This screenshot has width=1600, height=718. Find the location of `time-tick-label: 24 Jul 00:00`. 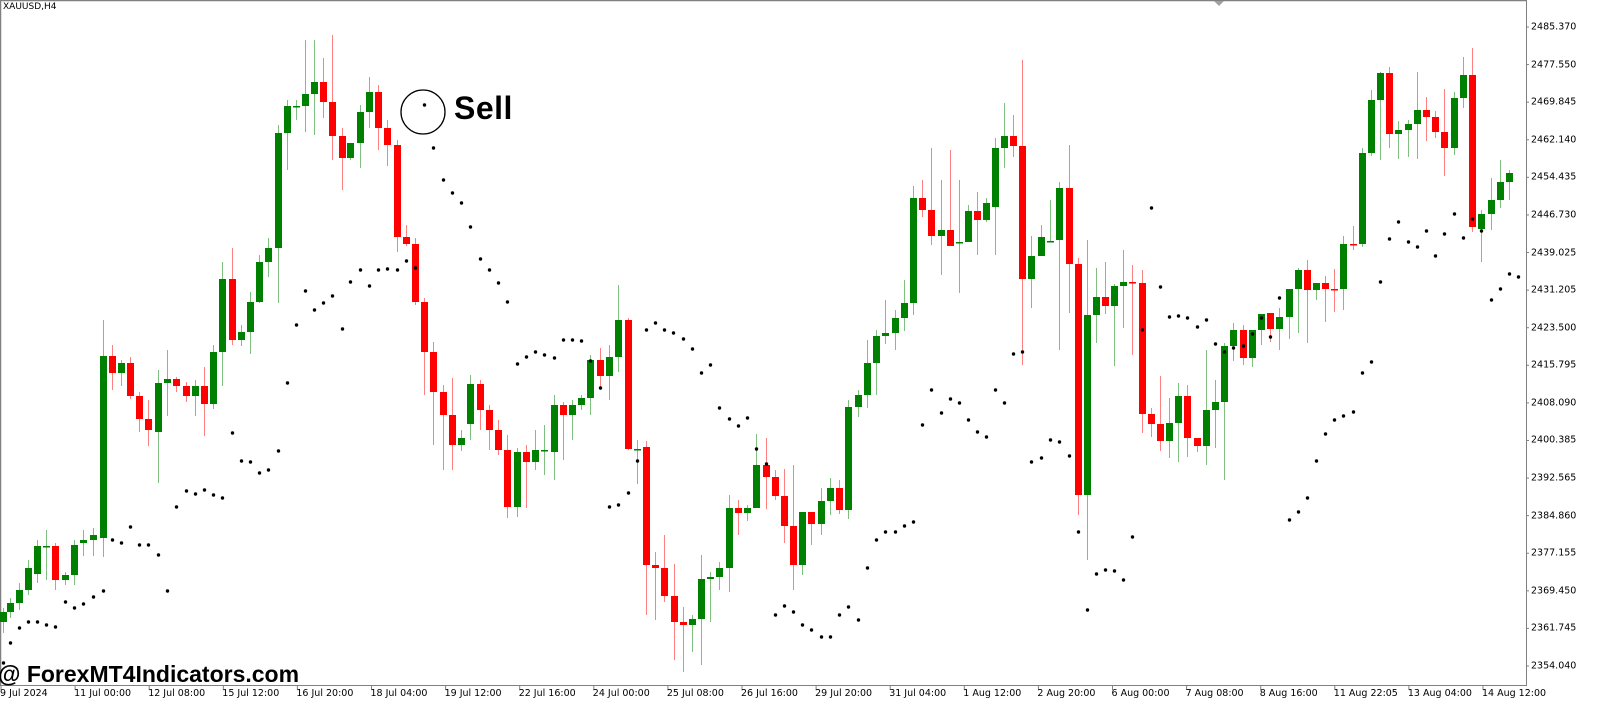

time-tick-label: 24 Jul 00:00 is located at coordinates (621, 693).